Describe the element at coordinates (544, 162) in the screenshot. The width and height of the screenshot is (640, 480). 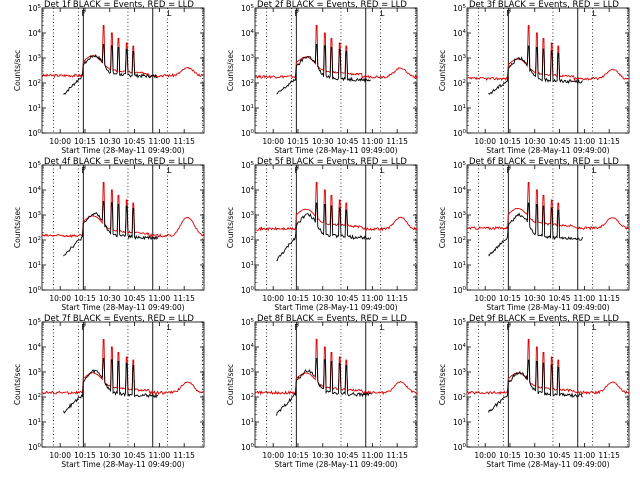
I see `panel-title: Det 6f BLACK = Events, RED = LLD` at that location.